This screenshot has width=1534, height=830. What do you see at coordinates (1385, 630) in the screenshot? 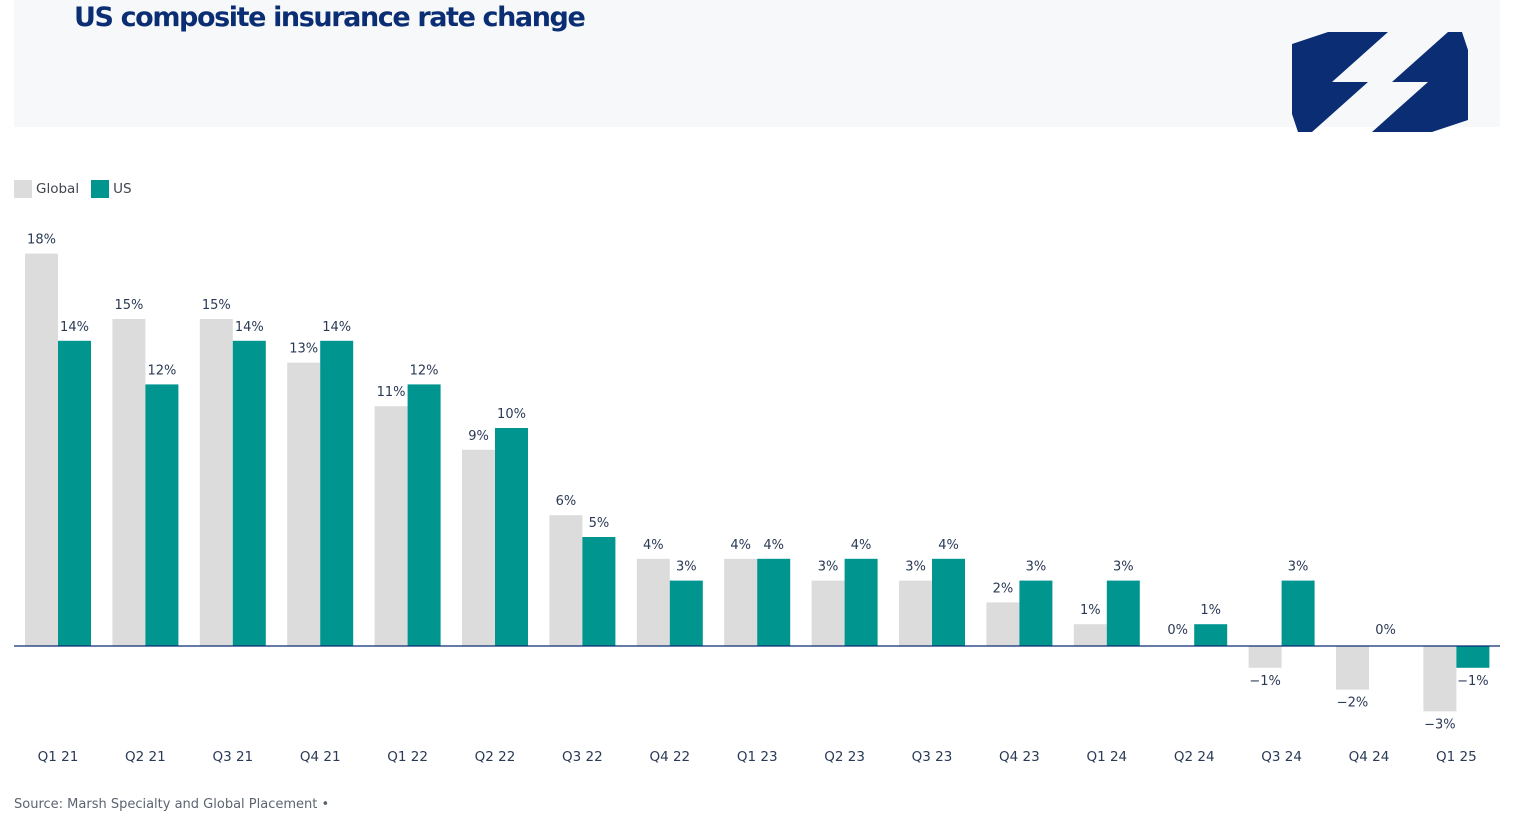
I see `data-label-us-15: 0%` at bounding box center [1385, 630].